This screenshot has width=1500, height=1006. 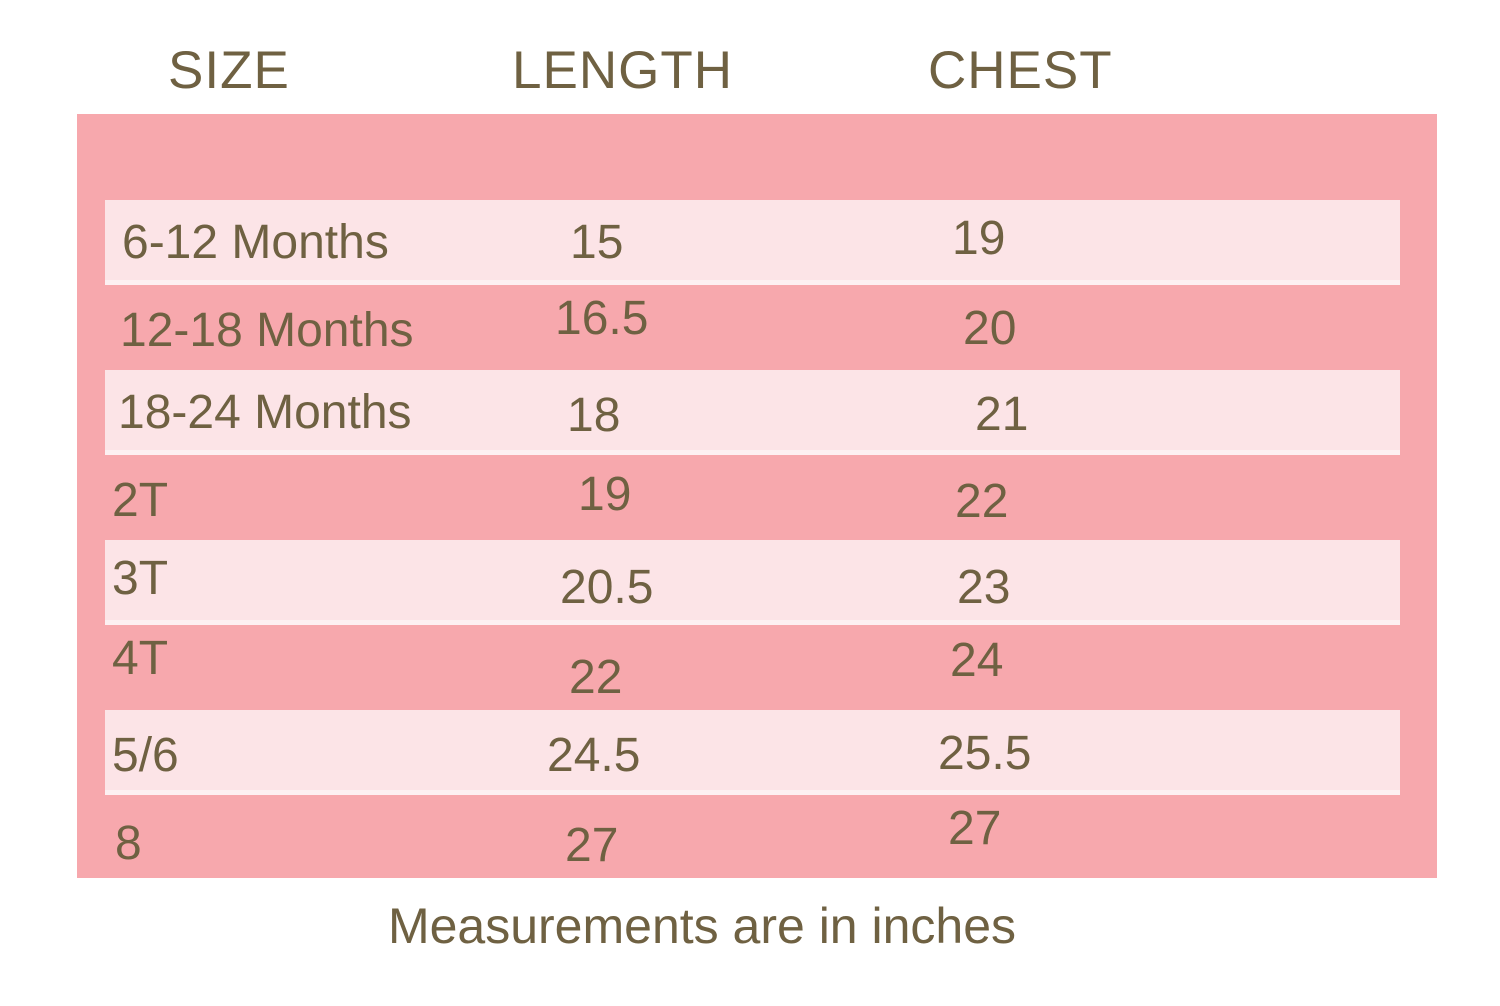 I want to click on length-cell: 20.5, so click(x=607, y=587).